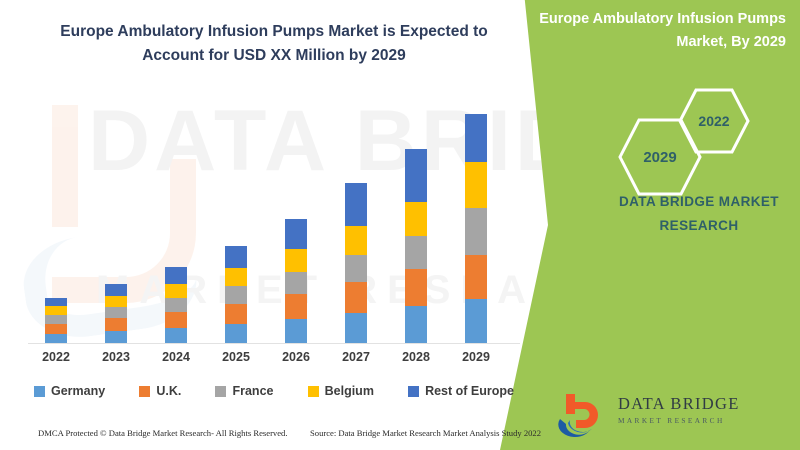  Describe the element at coordinates (476, 321) in the screenshot. I see `bar-segment-germany-2029` at that location.